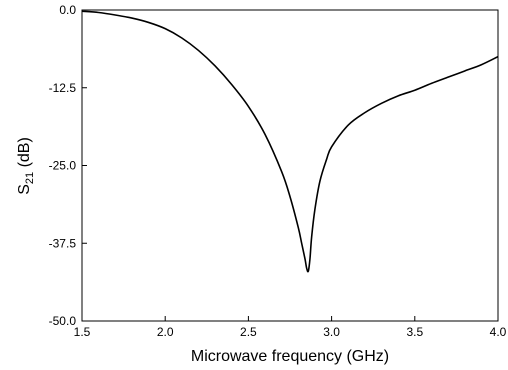  Describe the element at coordinates (30, 178) in the screenshot. I see `y-axis-title-subscript: 21` at that location.